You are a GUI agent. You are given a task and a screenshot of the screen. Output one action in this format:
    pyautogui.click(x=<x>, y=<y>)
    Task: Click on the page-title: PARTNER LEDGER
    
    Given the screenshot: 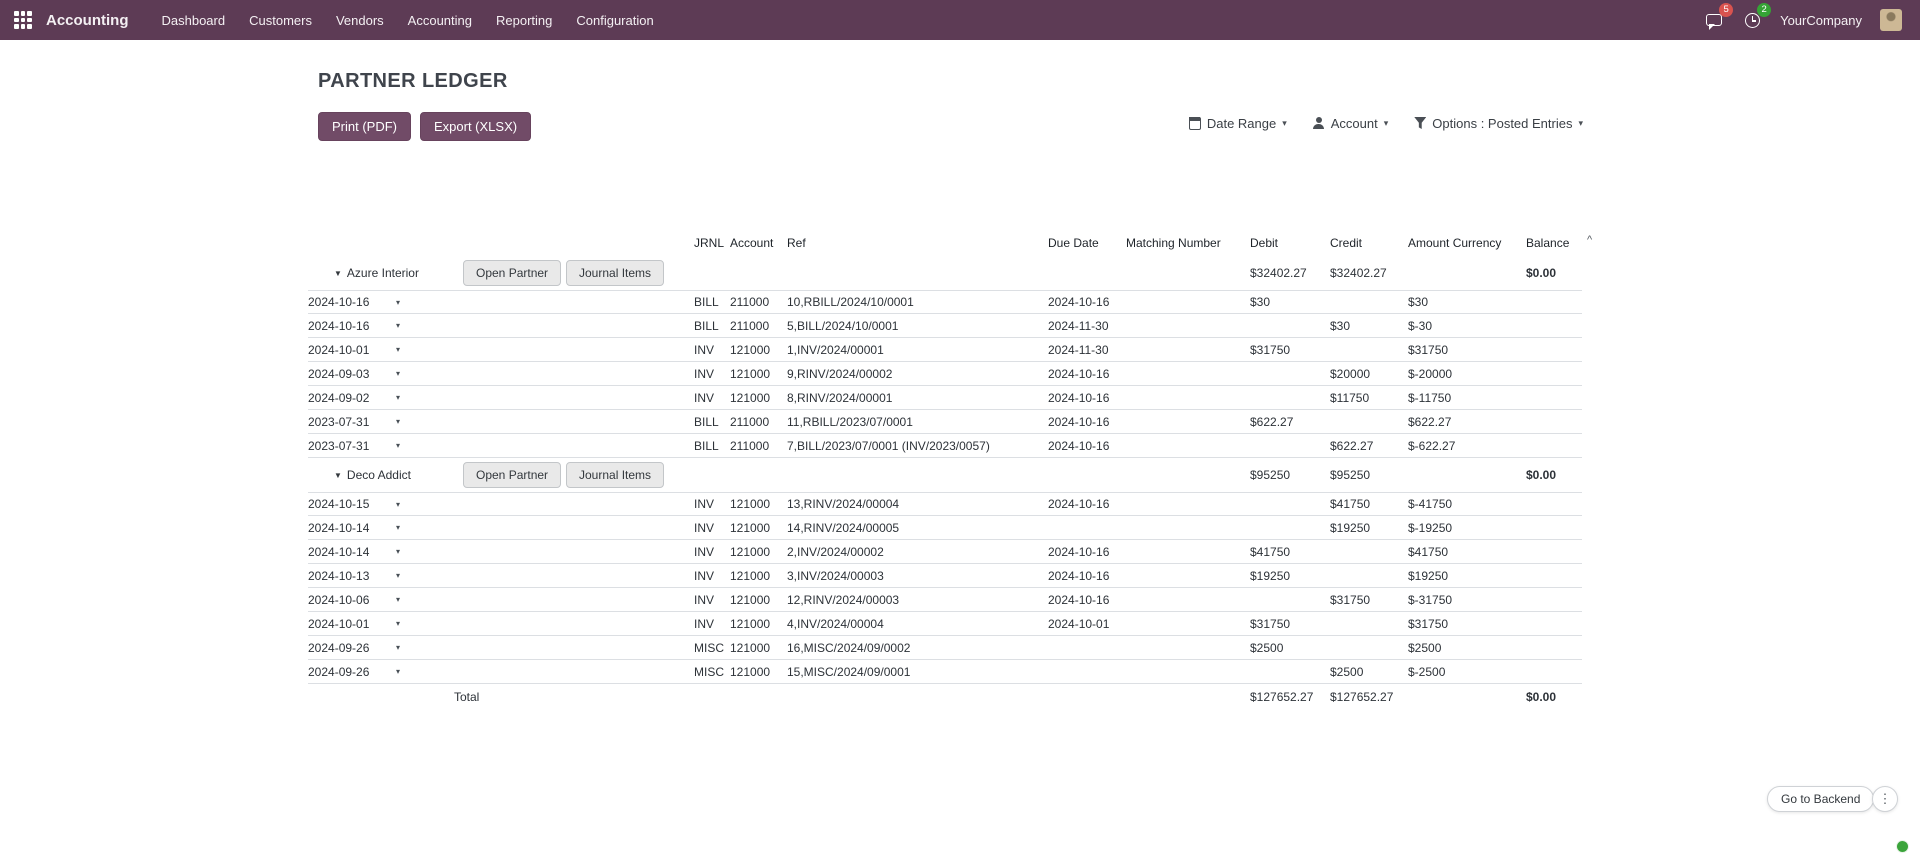 What is the action you would take?
    pyautogui.click(x=413, y=81)
    